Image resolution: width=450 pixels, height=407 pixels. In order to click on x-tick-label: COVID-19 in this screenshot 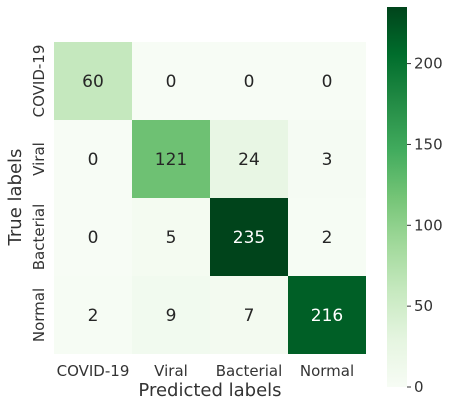, I will do `click(93, 371)`.